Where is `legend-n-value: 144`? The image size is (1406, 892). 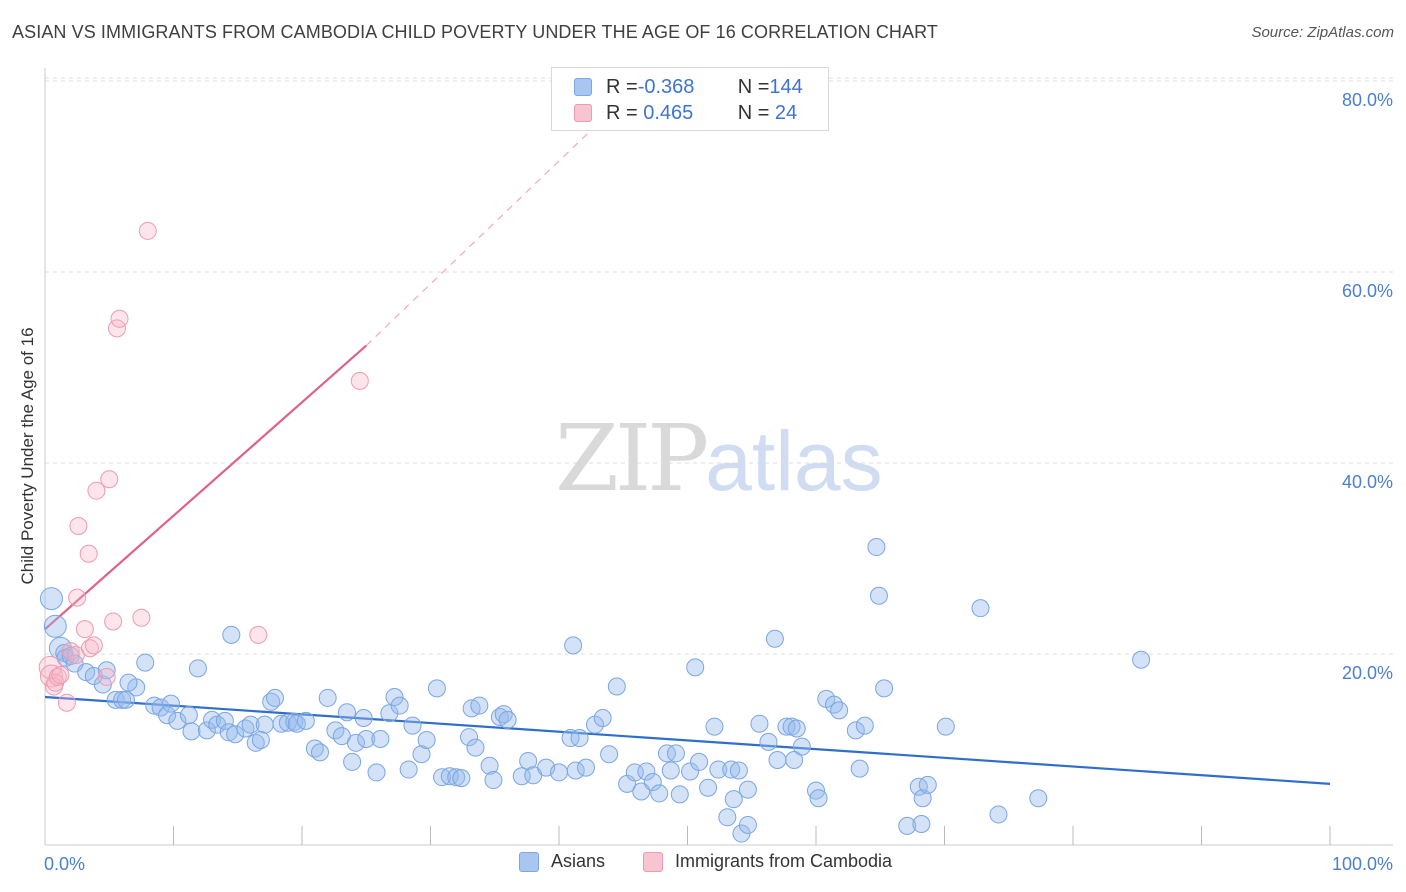
legend-n-value: 144 is located at coordinates (786, 86).